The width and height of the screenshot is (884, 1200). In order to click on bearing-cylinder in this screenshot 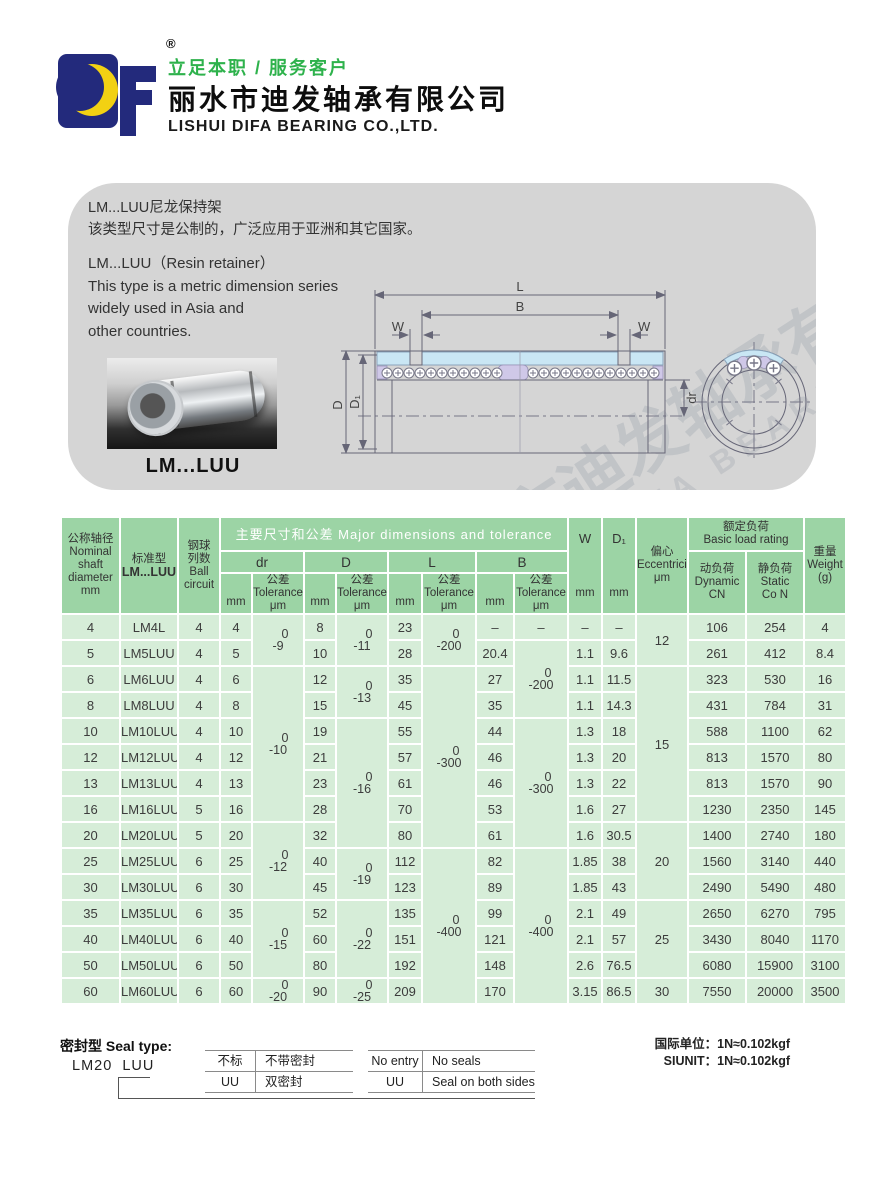, I will do `click(196, 403)`.